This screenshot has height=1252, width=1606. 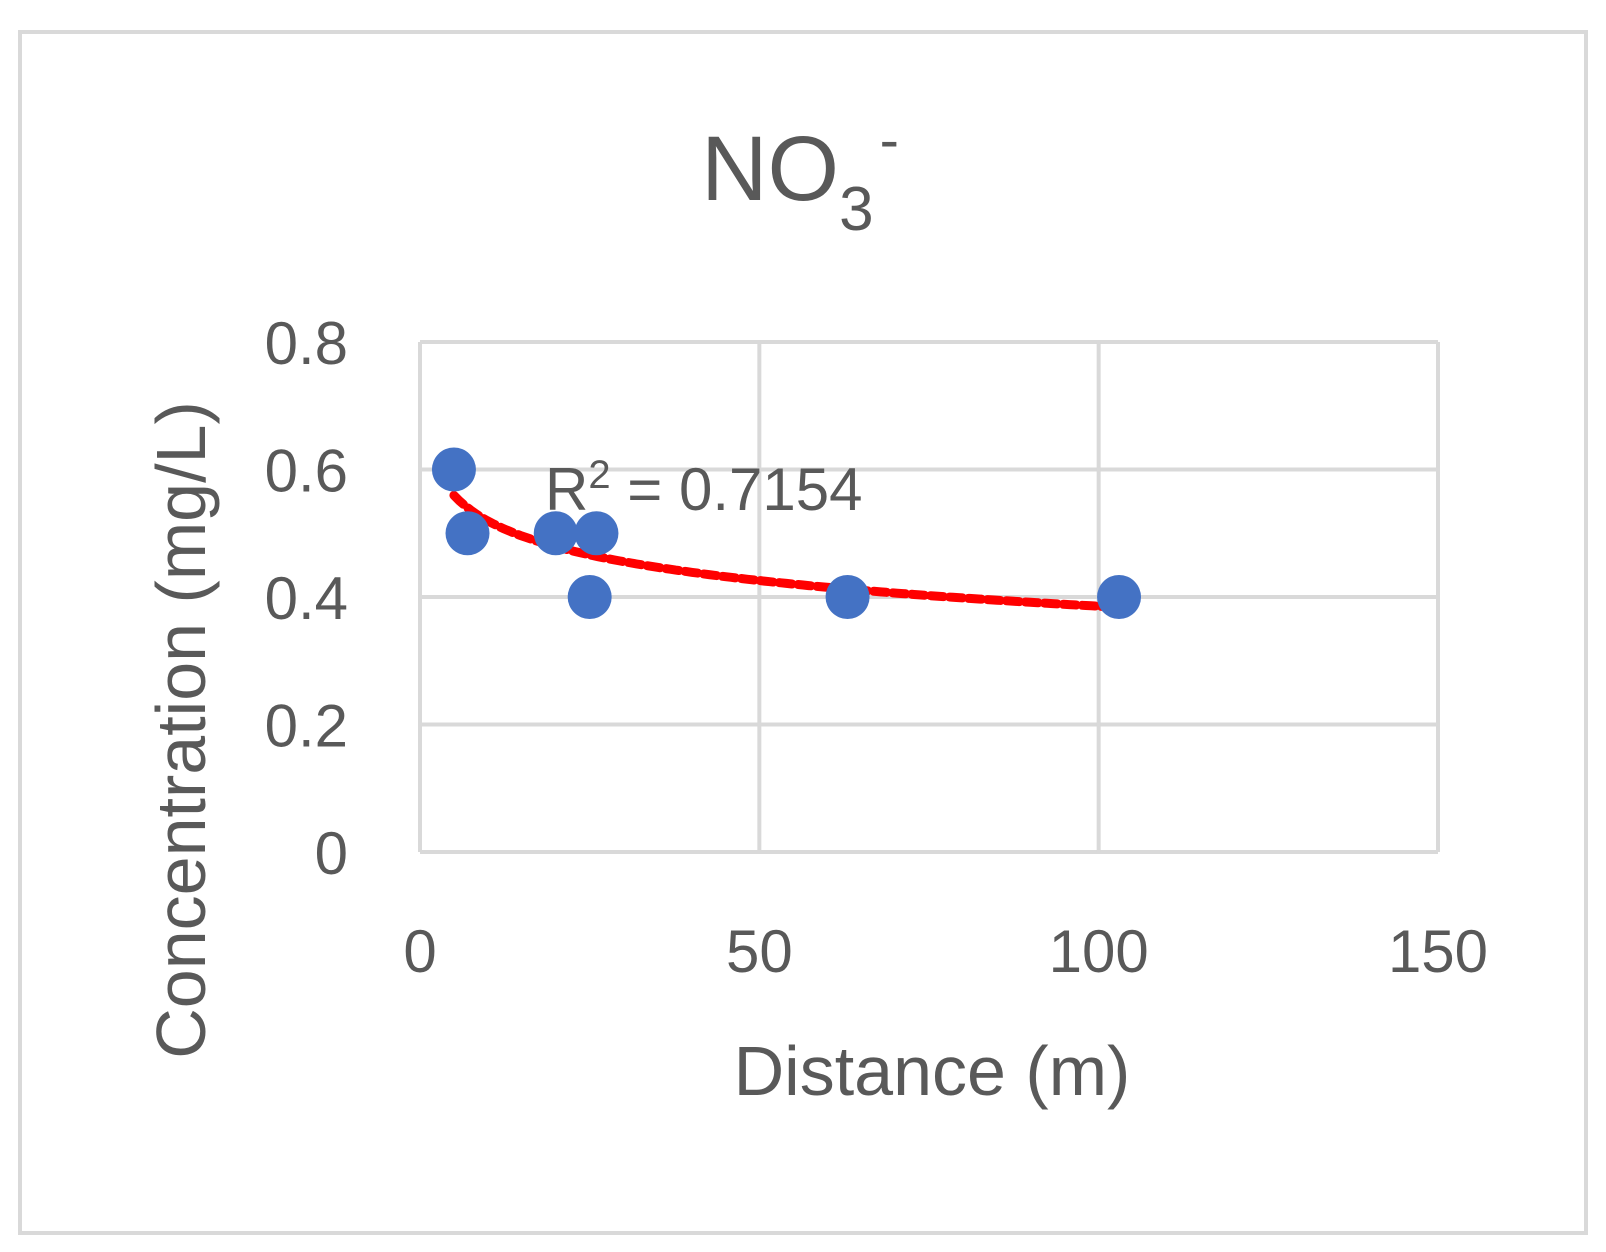 I want to click on x-tick-label-2: 100, so click(x=1099, y=951).